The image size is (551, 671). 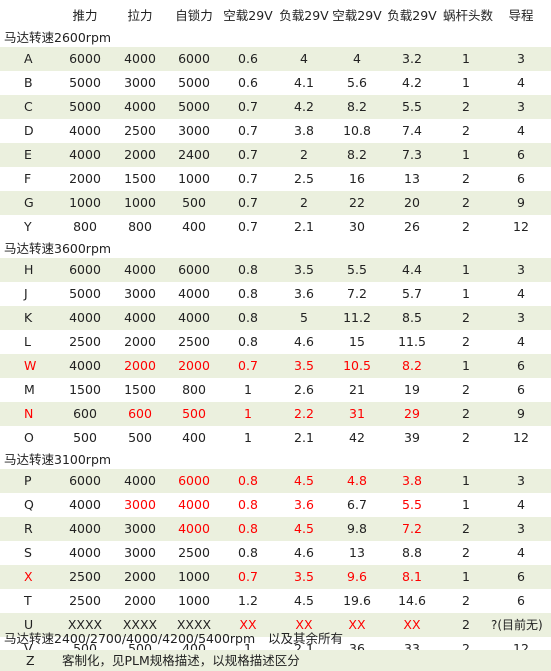 I want to click on cell-noload-current-2: 22, so click(x=357, y=202).